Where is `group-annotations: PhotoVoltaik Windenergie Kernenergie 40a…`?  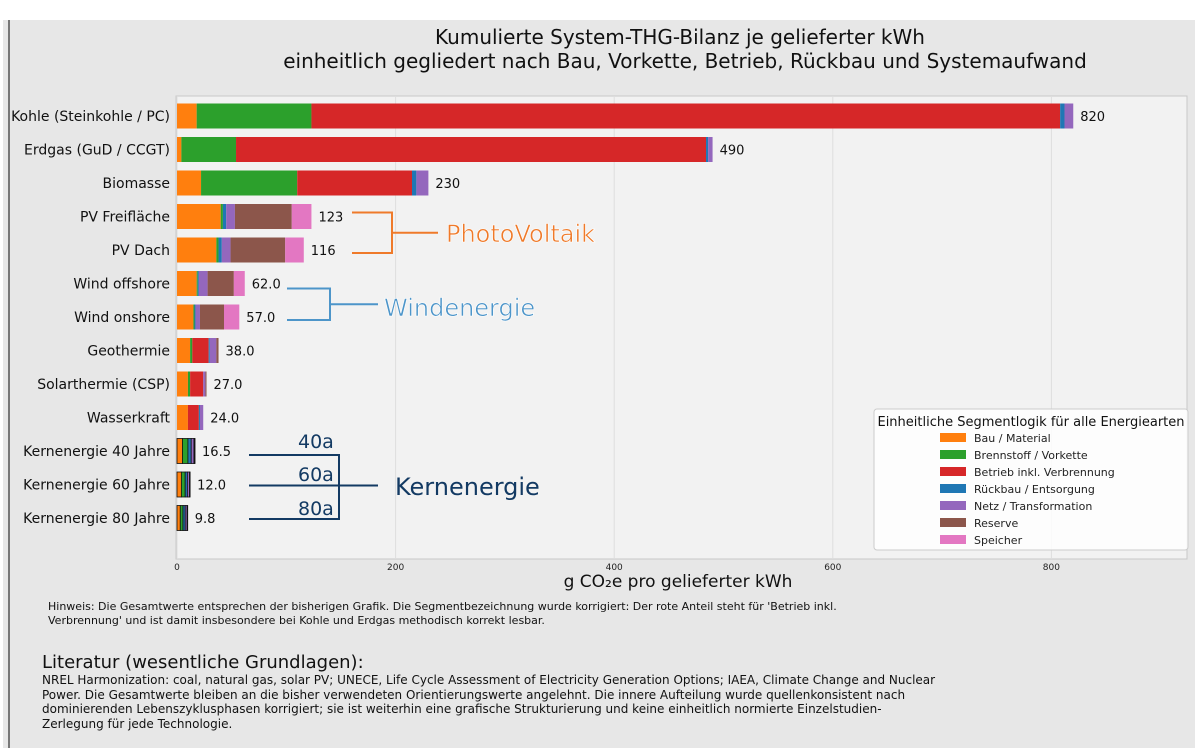
group-annotations: PhotoVoltaik Windenergie Kernenergie 40a… is located at coordinates (422, 365).